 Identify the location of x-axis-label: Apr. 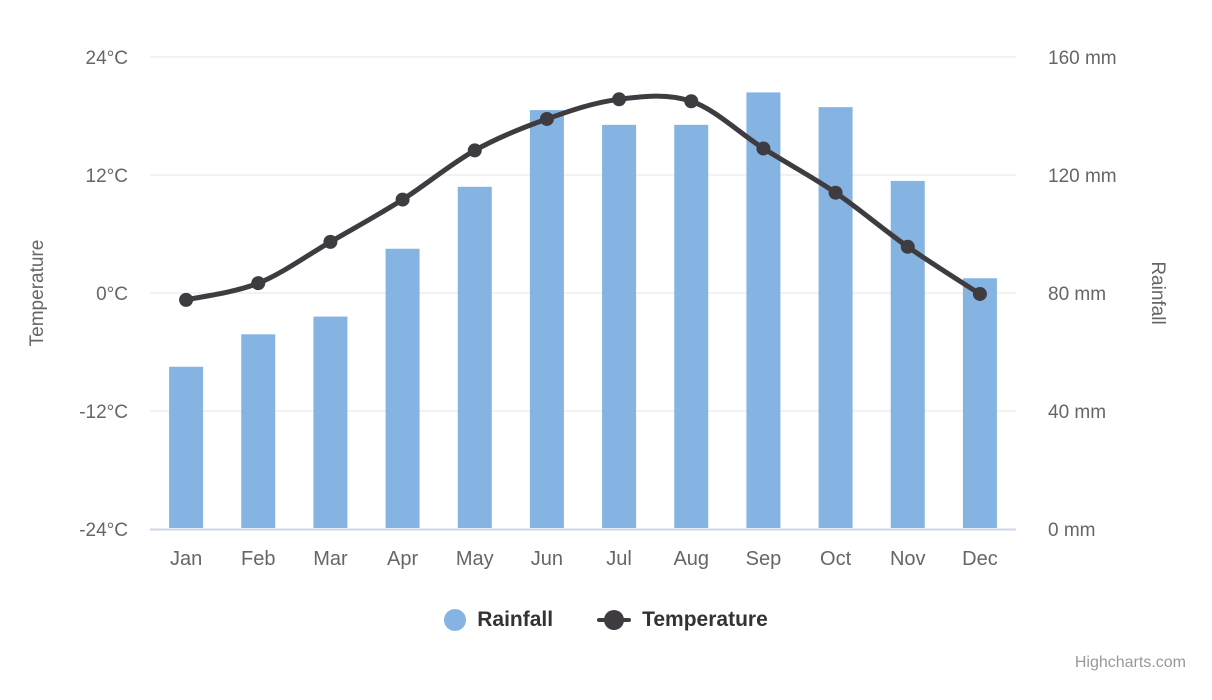
(402, 559).